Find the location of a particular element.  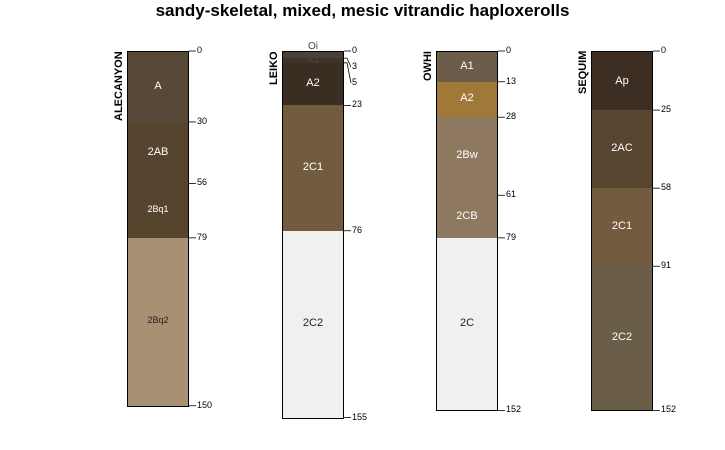

horizon-label: Ap is located at coordinates (622, 80).